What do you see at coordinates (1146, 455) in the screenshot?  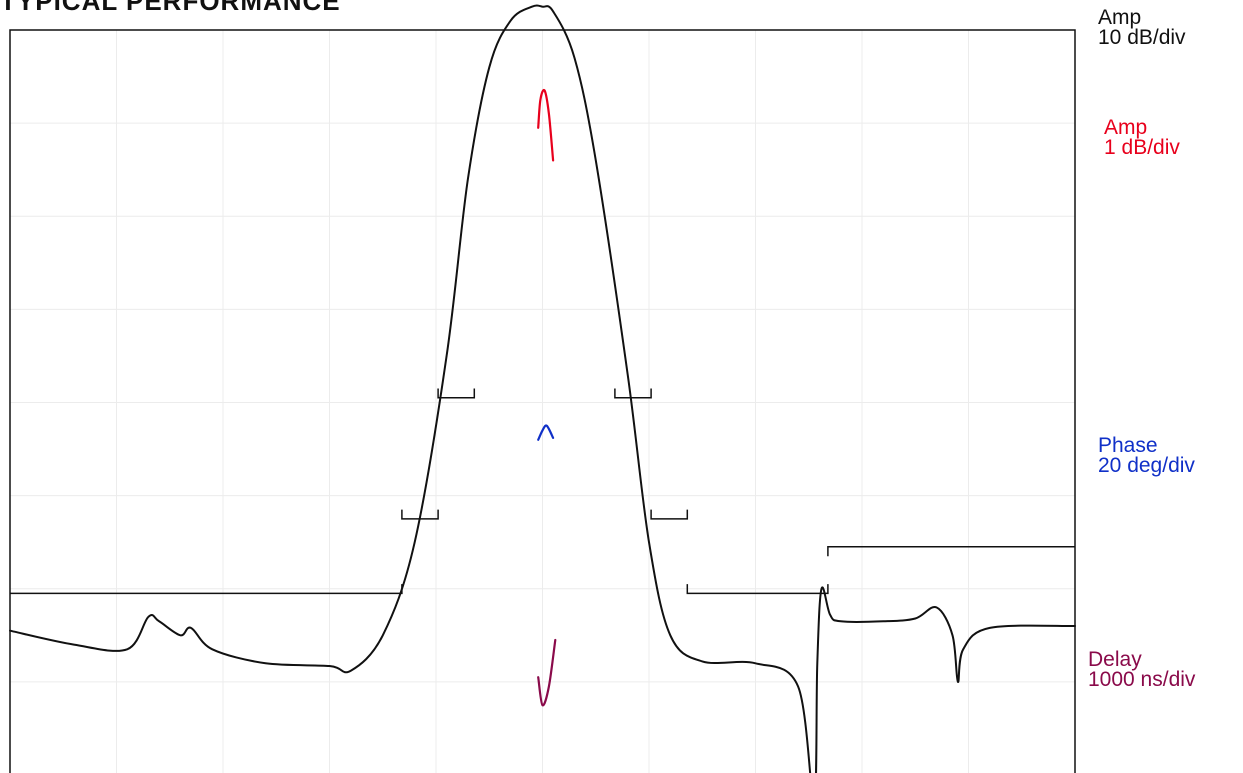 I see `scale-label-phase: Phase 20 deg/div` at bounding box center [1146, 455].